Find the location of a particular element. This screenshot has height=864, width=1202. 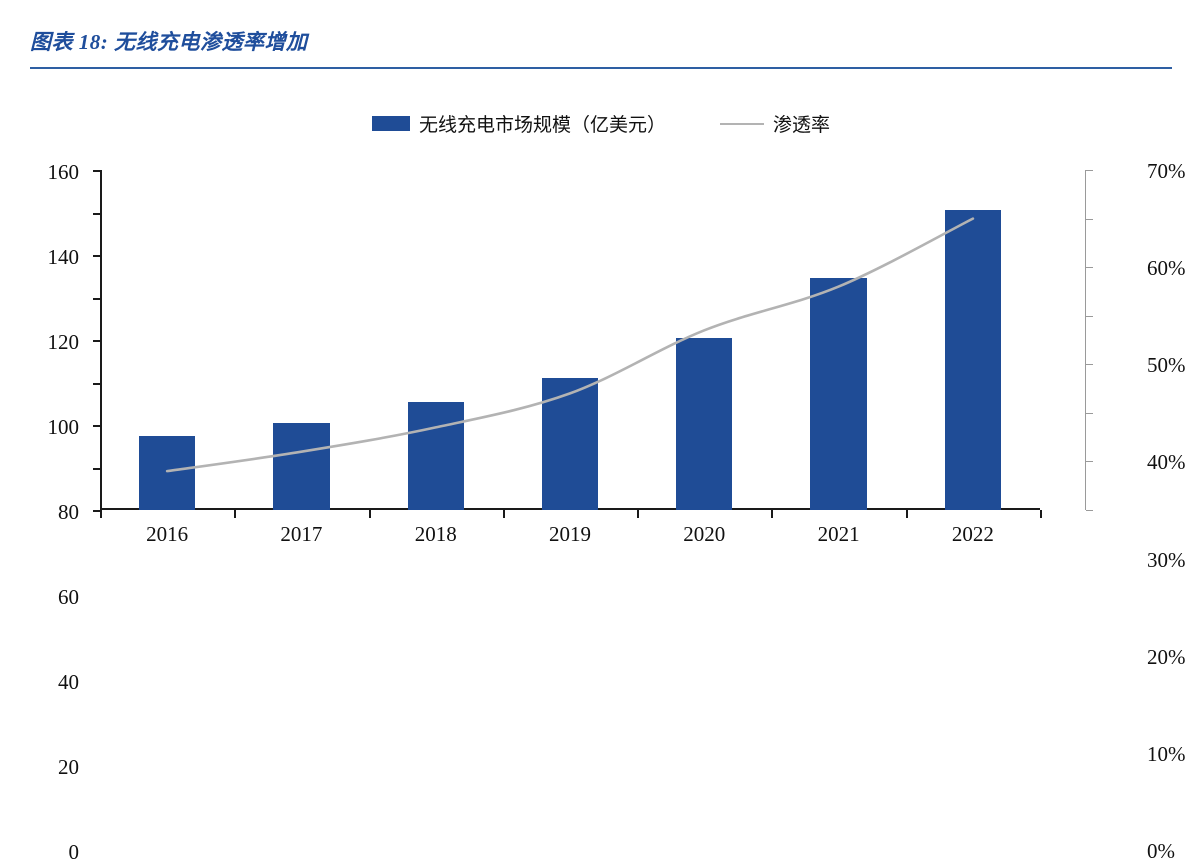

y-axis-left-tick: 140 is located at coordinates (74, 240).